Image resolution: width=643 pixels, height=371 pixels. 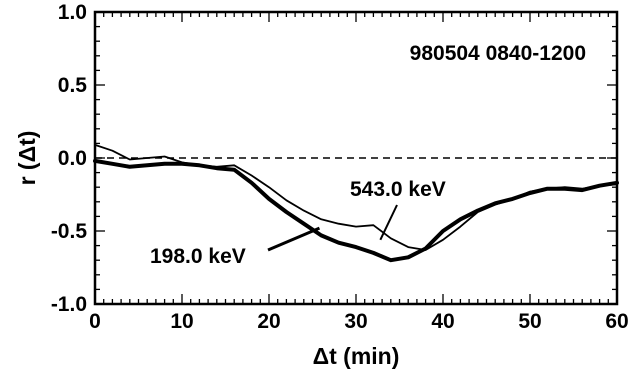 What do you see at coordinates (616, 321) in the screenshot?
I see `x-tick-label: 60` at bounding box center [616, 321].